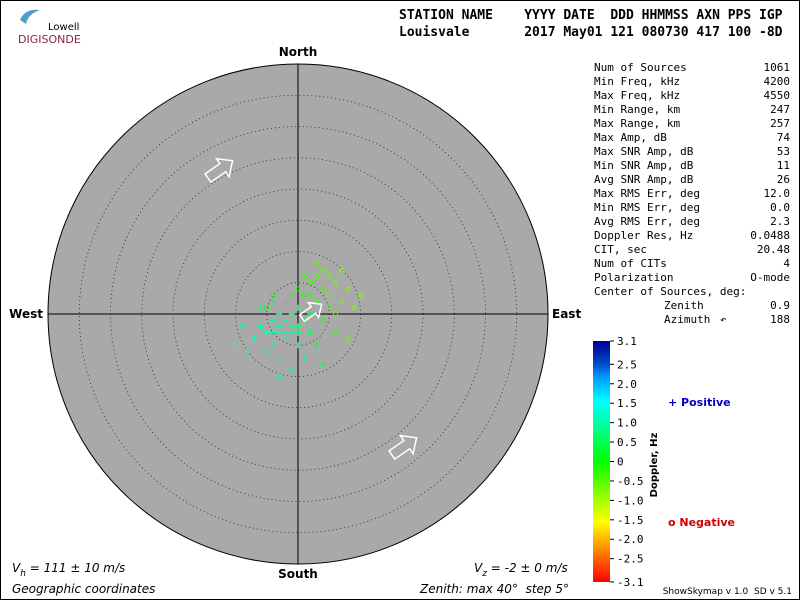  What do you see at coordinates (75, 568) in the screenshot?
I see `vh-value: = 111 ± 10 m/s` at bounding box center [75, 568].